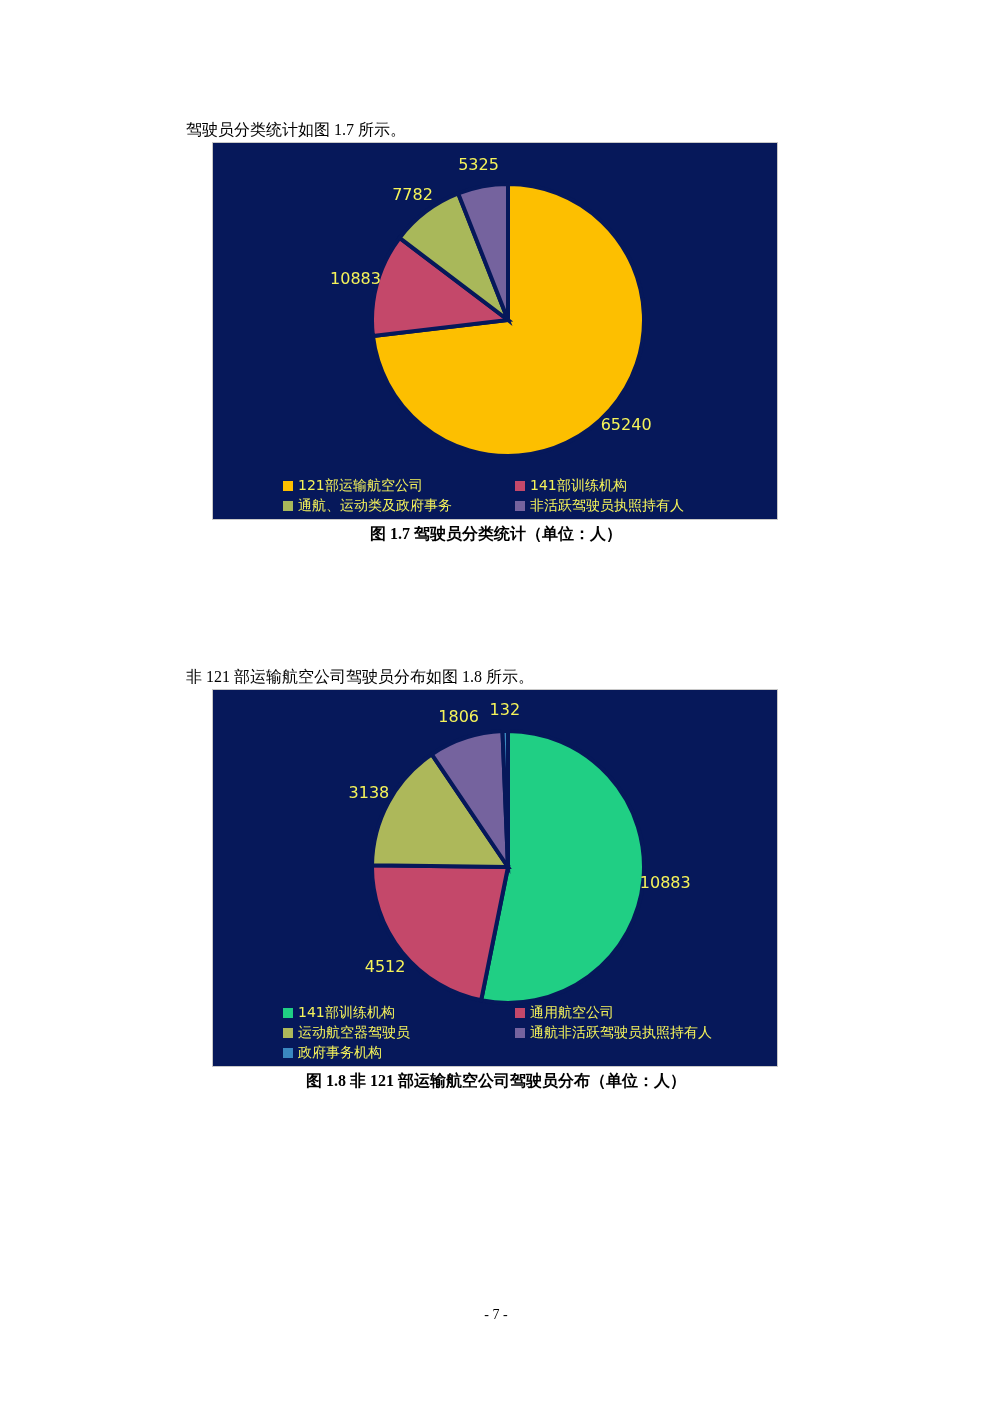  What do you see at coordinates (626, 425) in the screenshot?
I see `data-label: 65240` at bounding box center [626, 425].